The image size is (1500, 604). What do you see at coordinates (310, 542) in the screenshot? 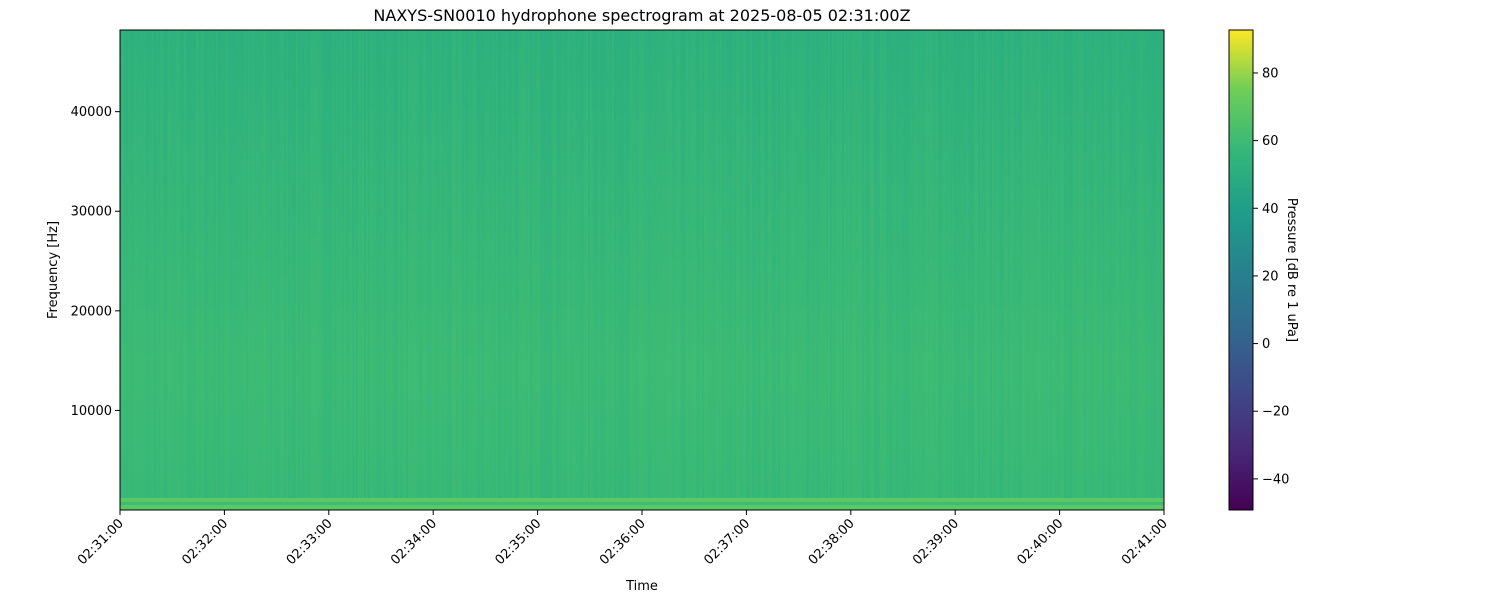
I see `x-tick-label: 02:33:00` at bounding box center [310, 542].